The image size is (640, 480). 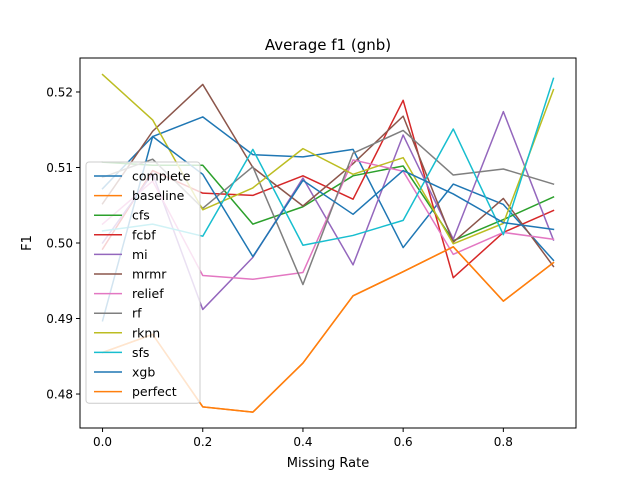 What do you see at coordinates (59, 244) in the screenshot?
I see `y-tick-label: 0.50` at bounding box center [59, 244].